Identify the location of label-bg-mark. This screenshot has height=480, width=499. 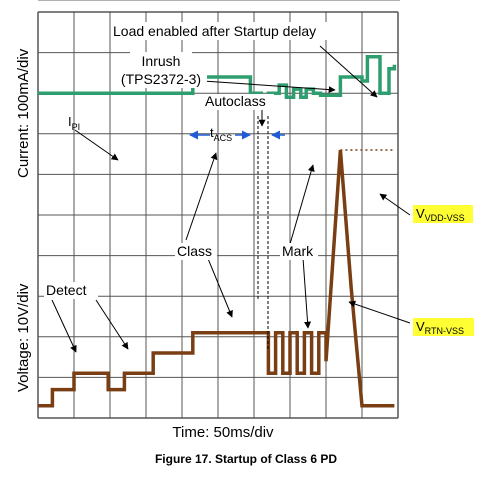
(299, 251).